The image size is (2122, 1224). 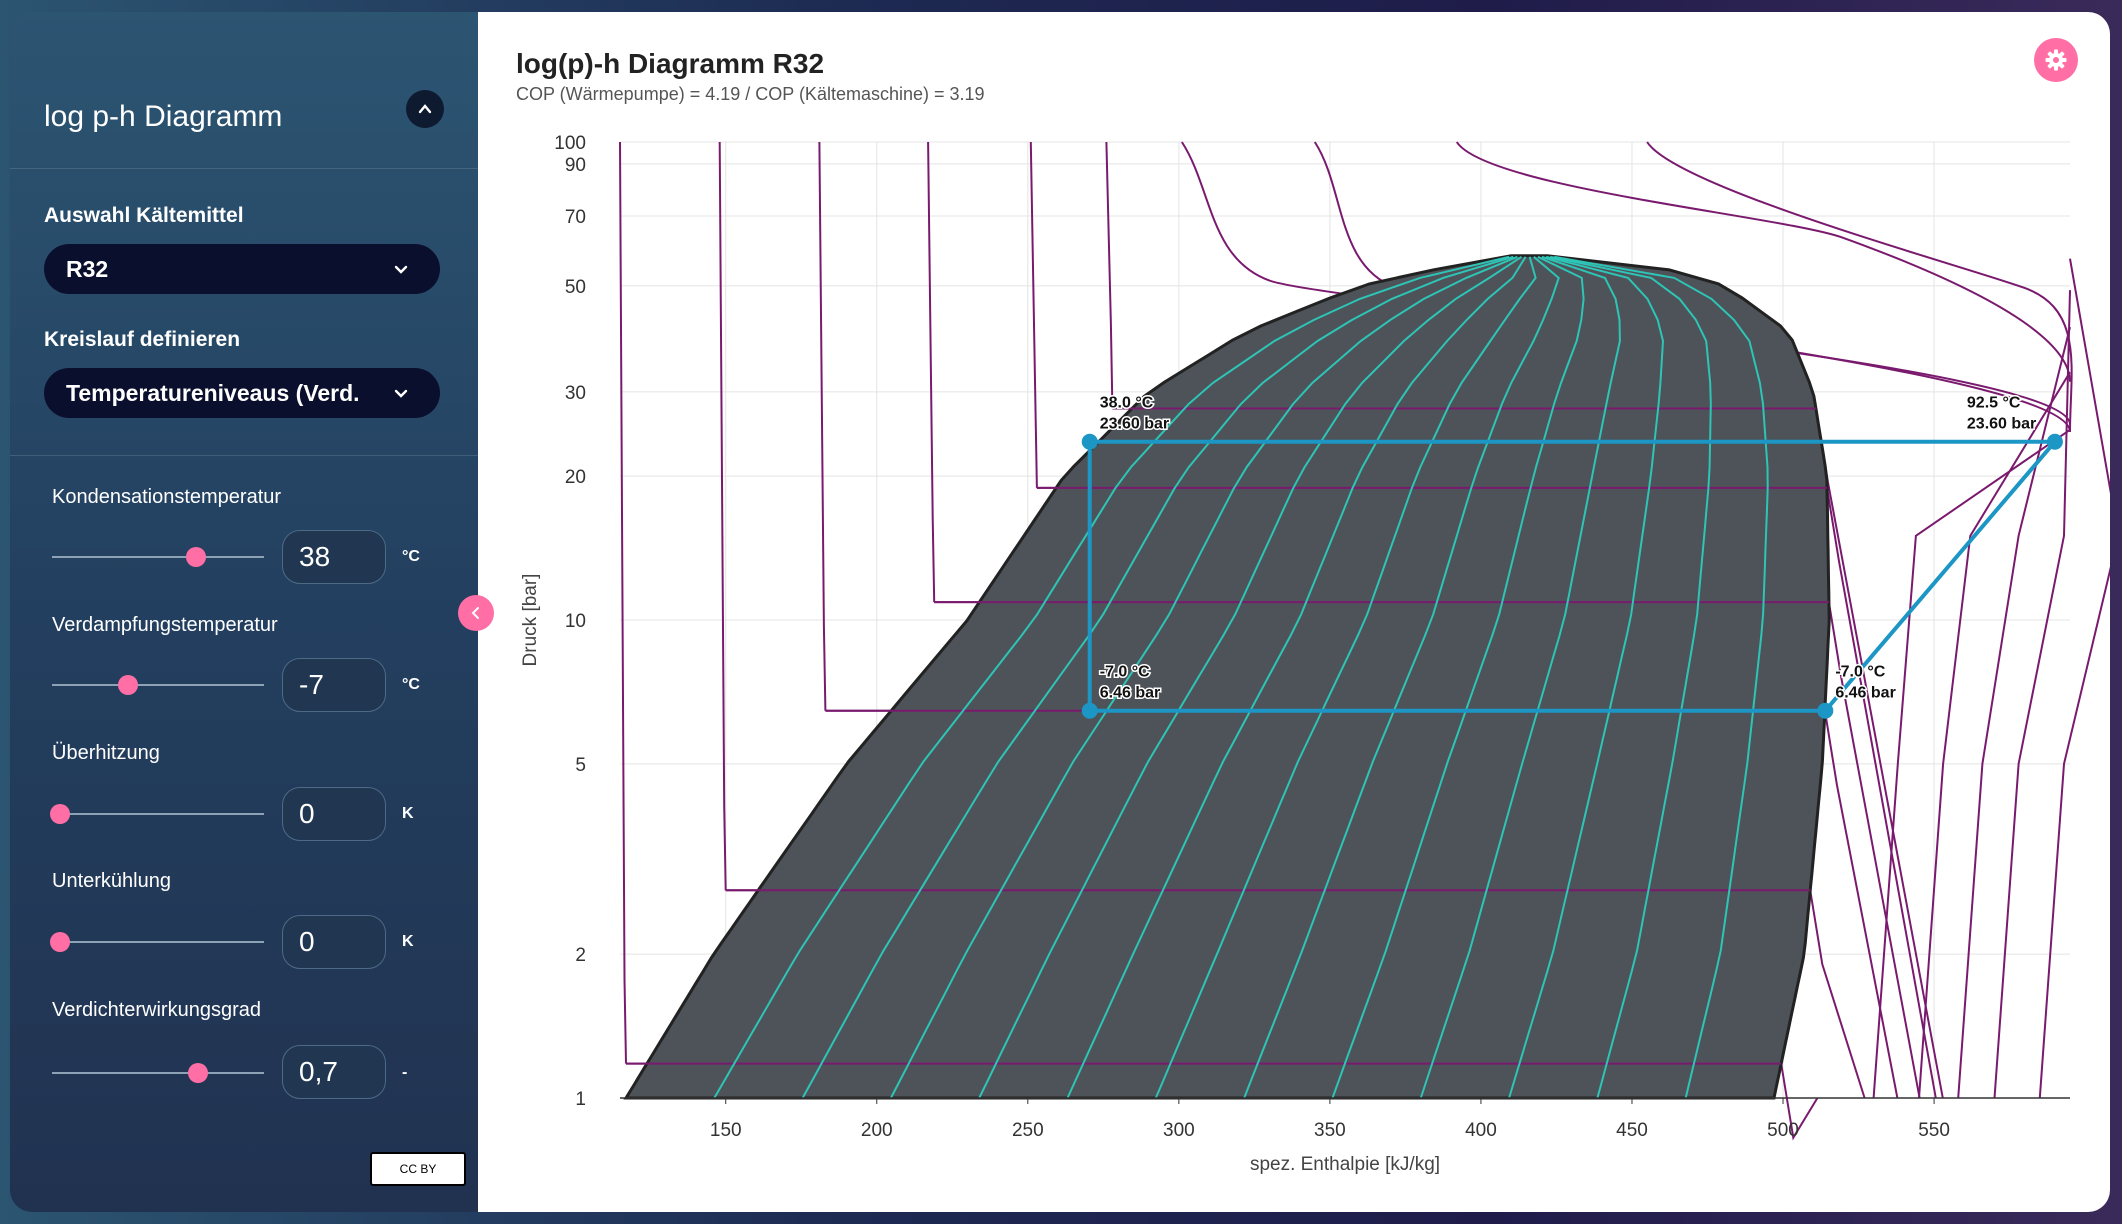 What do you see at coordinates (1345, 1164) in the screenshot?
I see `x-axis-label: spez. Enthalpie [kJ/kg]` at bounding box center [1345, 1164].